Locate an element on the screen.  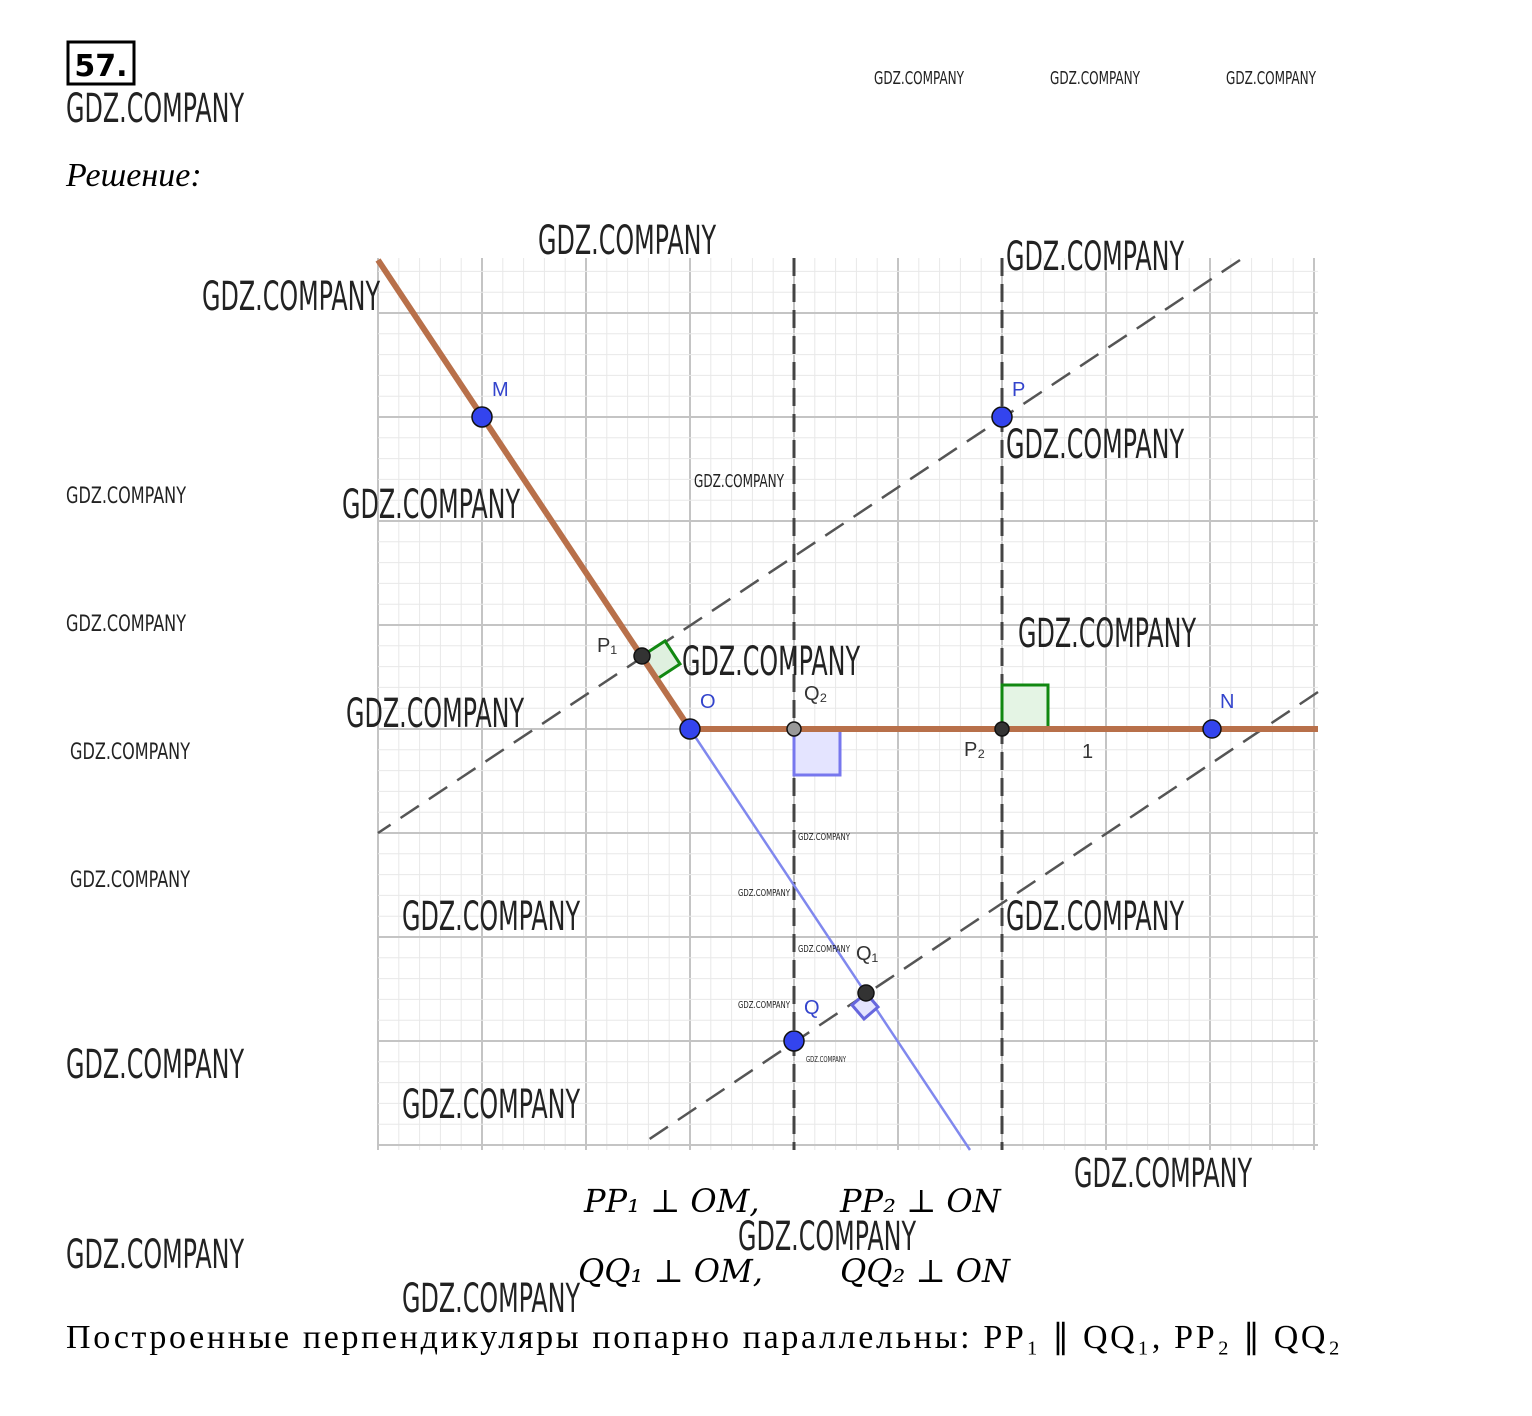
point-label: N is located at coordinates (1227, 702).